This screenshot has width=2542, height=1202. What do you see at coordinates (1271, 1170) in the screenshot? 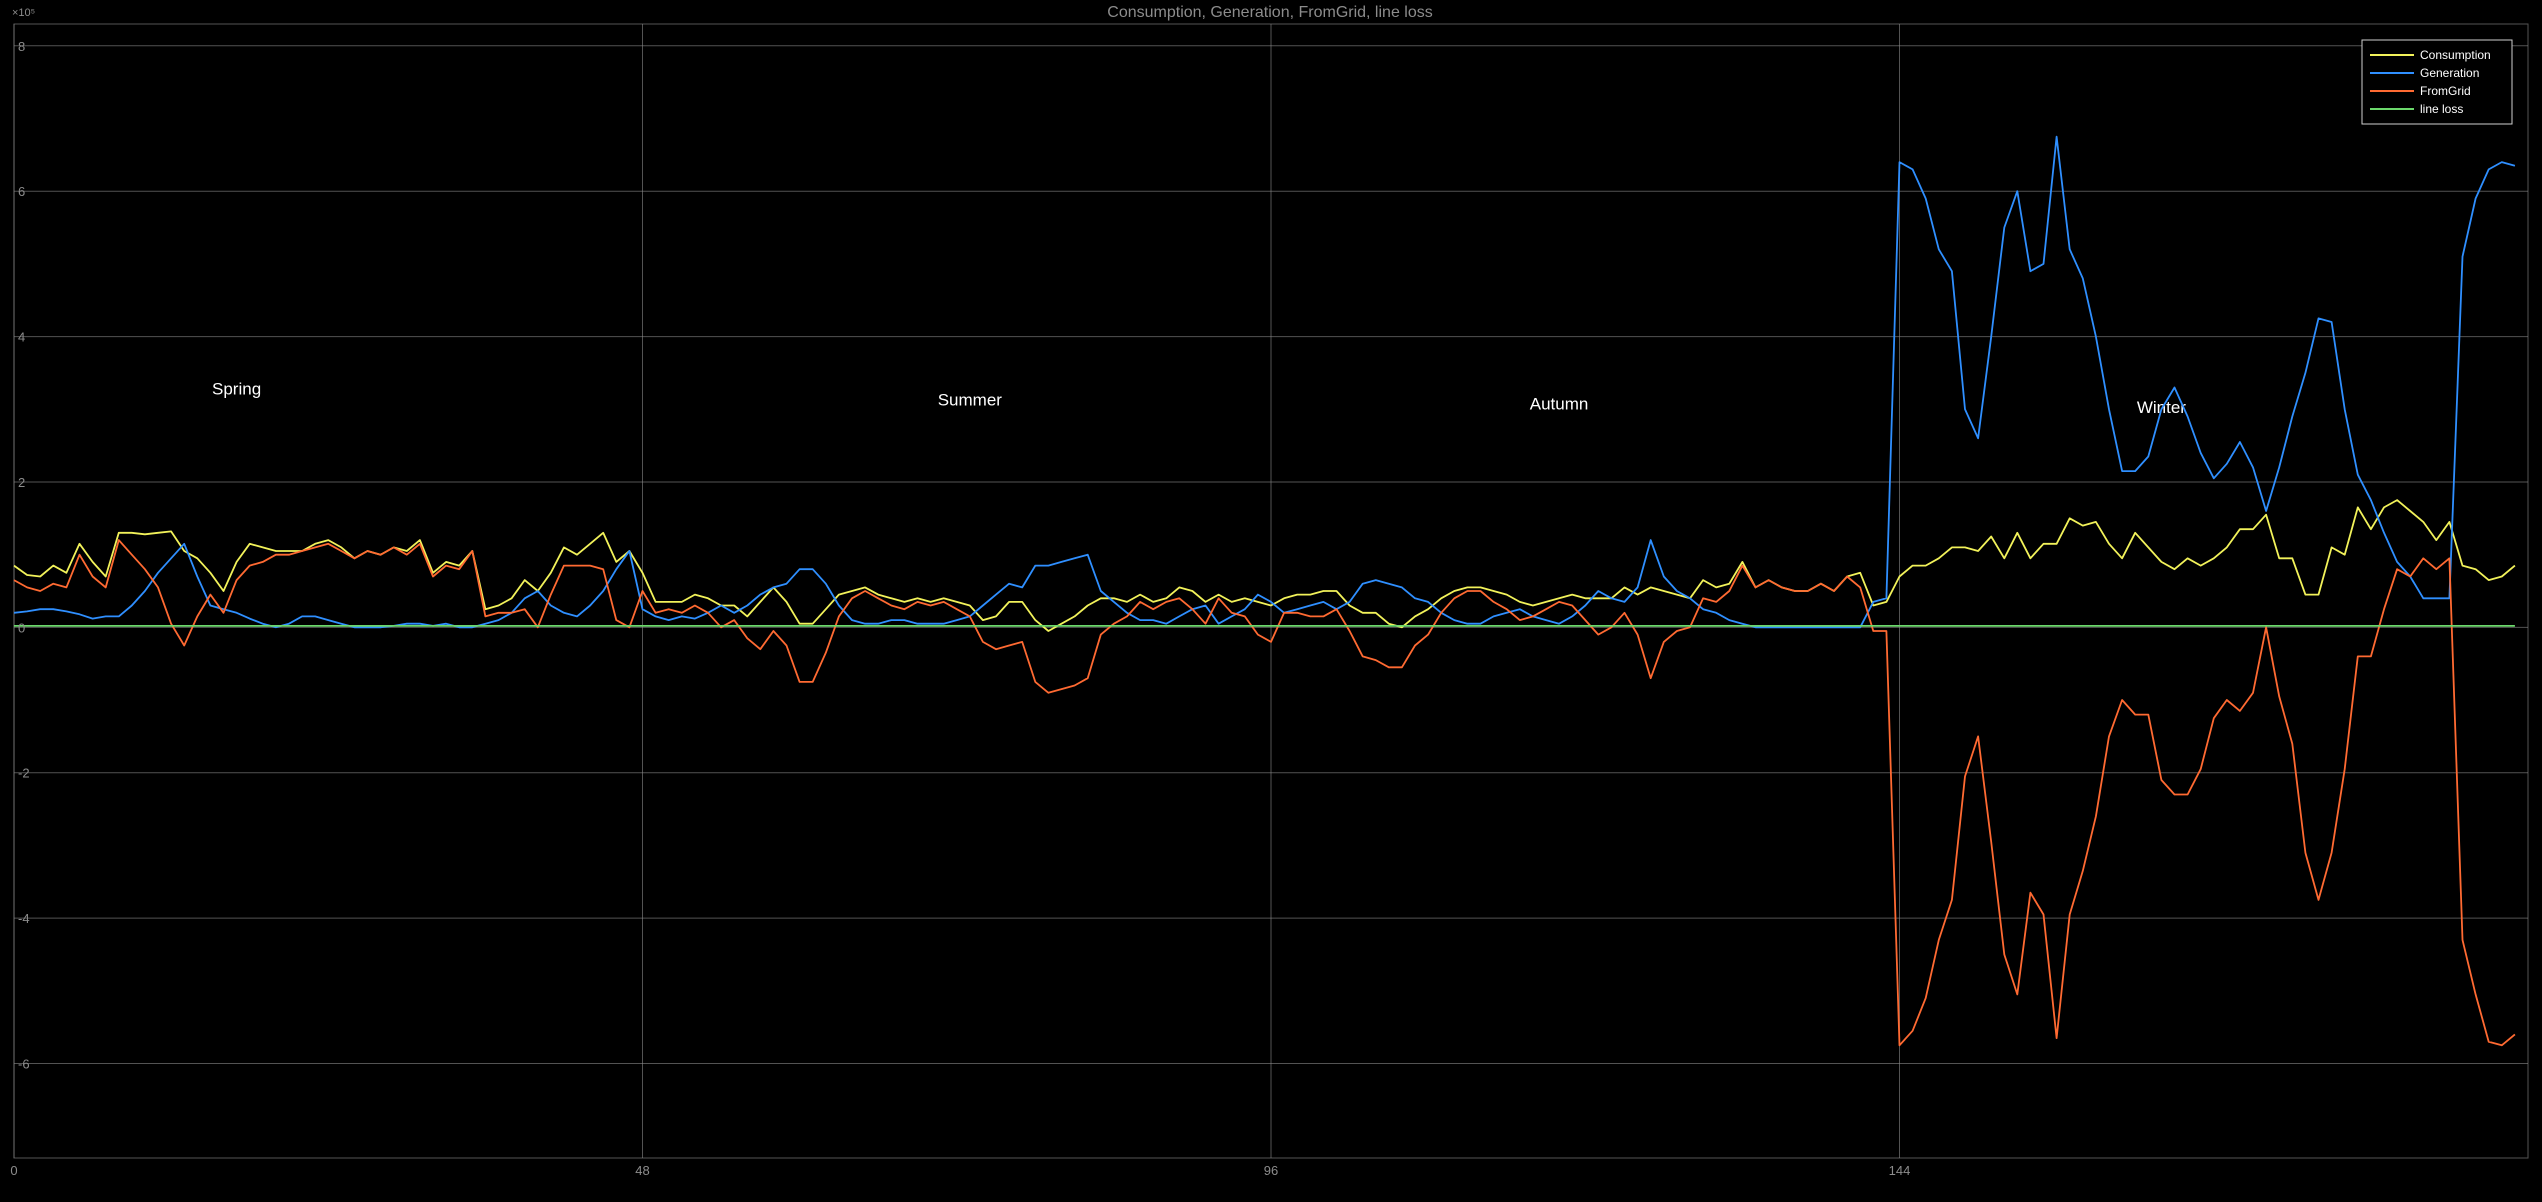
I see `x-tick-label: 96` at bounding box center [1271, 1170].